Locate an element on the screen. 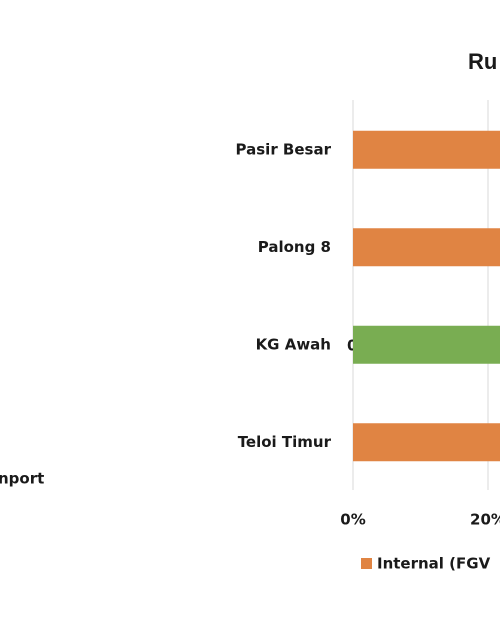 This screenshot has width=500, height=631. y-tick-label: Pasir Besar is located at coordinates (284, 149).